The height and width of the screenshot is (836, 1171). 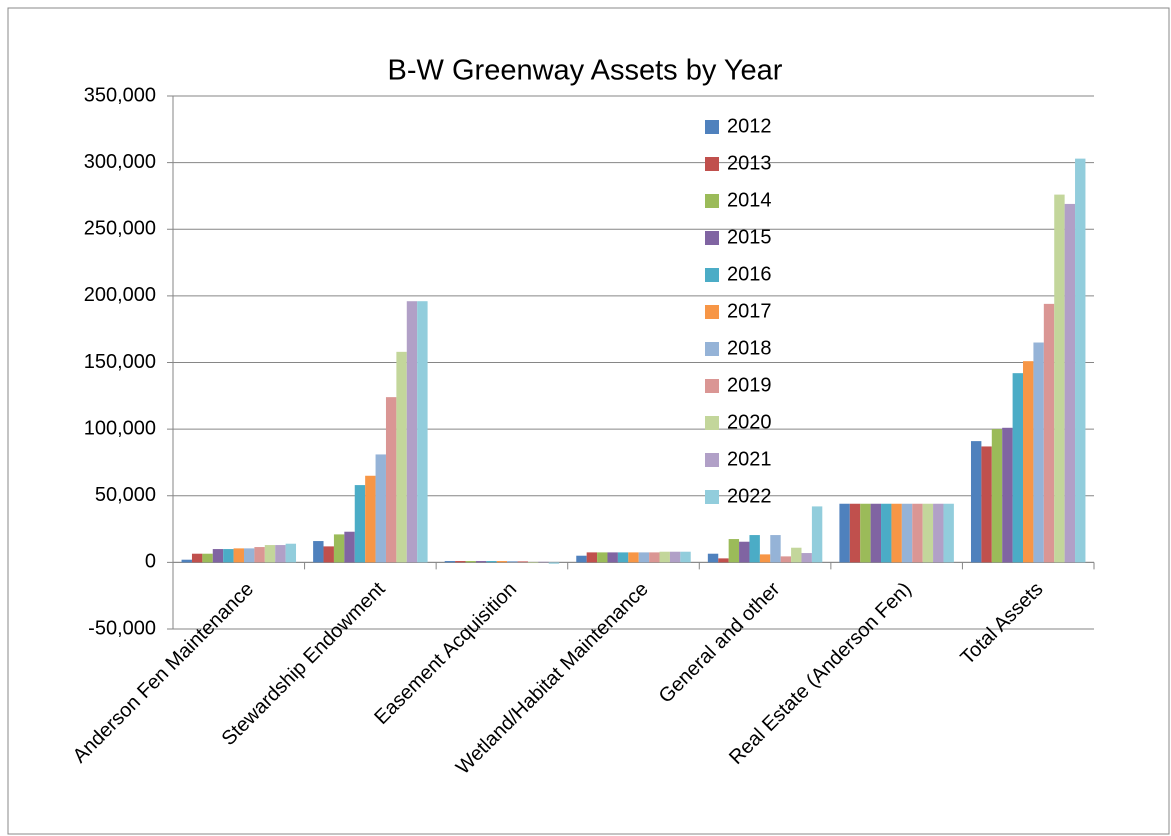 I want to click on legend-label: 2013, so click(x=749, y=163).